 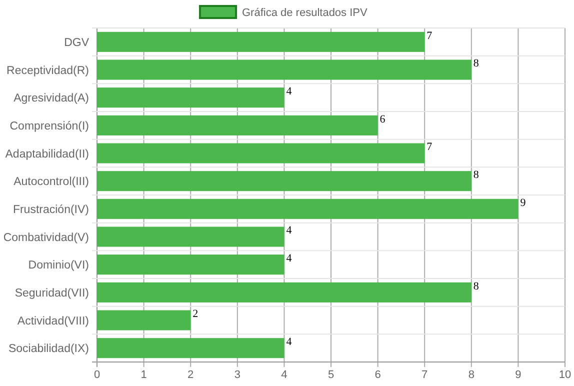 What do you see at coordinates (52, 293) in the screenshot?
I see `y-tick-label: Seguridad(VII)` at bounding box center [52, 293].